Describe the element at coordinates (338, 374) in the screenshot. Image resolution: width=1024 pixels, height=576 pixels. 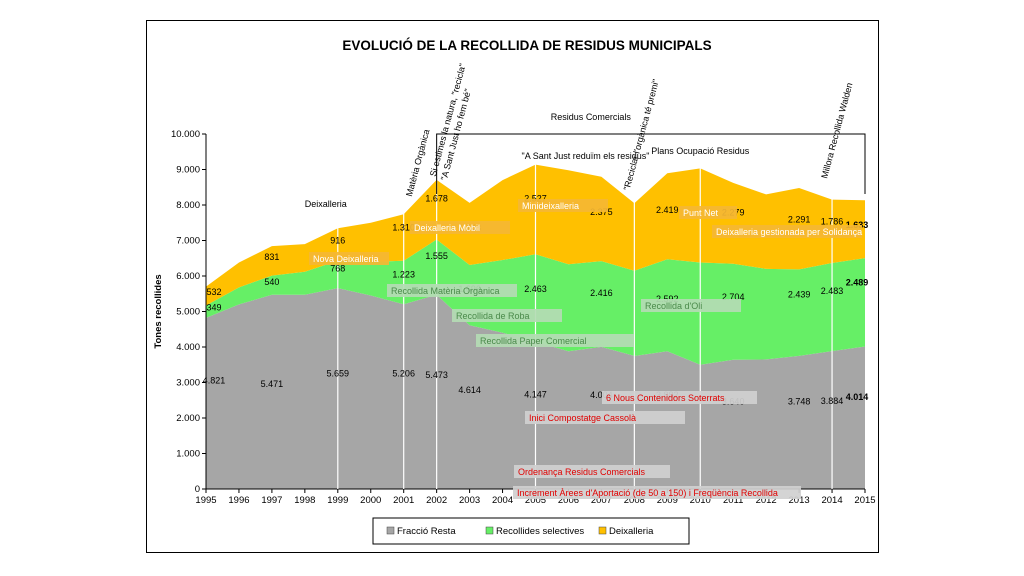
I see `data-label: 5.659` at that location.